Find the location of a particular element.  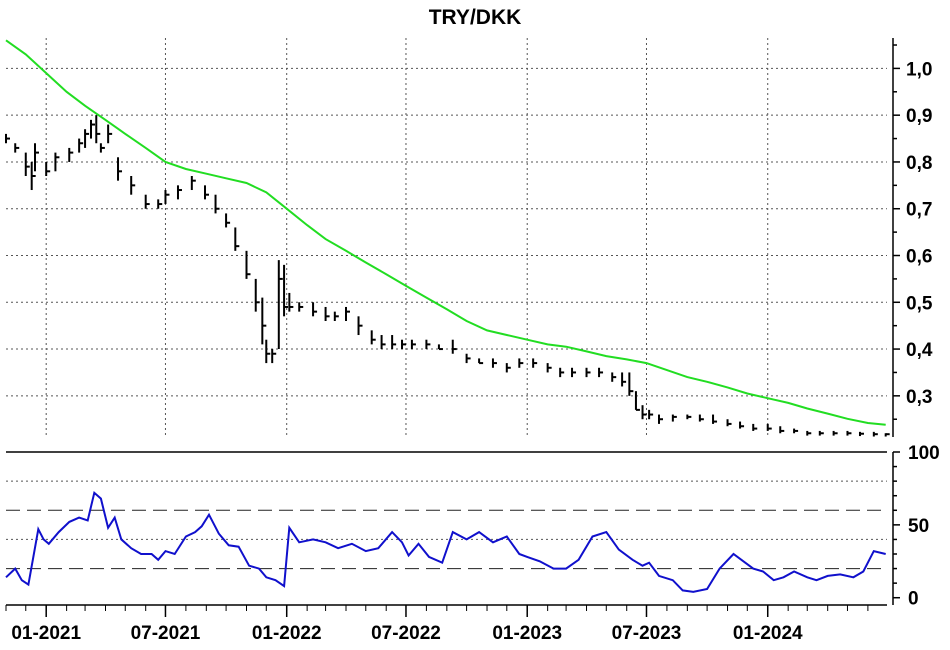

x-tick-label: 07-2023 is located at coordinates (647, 633).